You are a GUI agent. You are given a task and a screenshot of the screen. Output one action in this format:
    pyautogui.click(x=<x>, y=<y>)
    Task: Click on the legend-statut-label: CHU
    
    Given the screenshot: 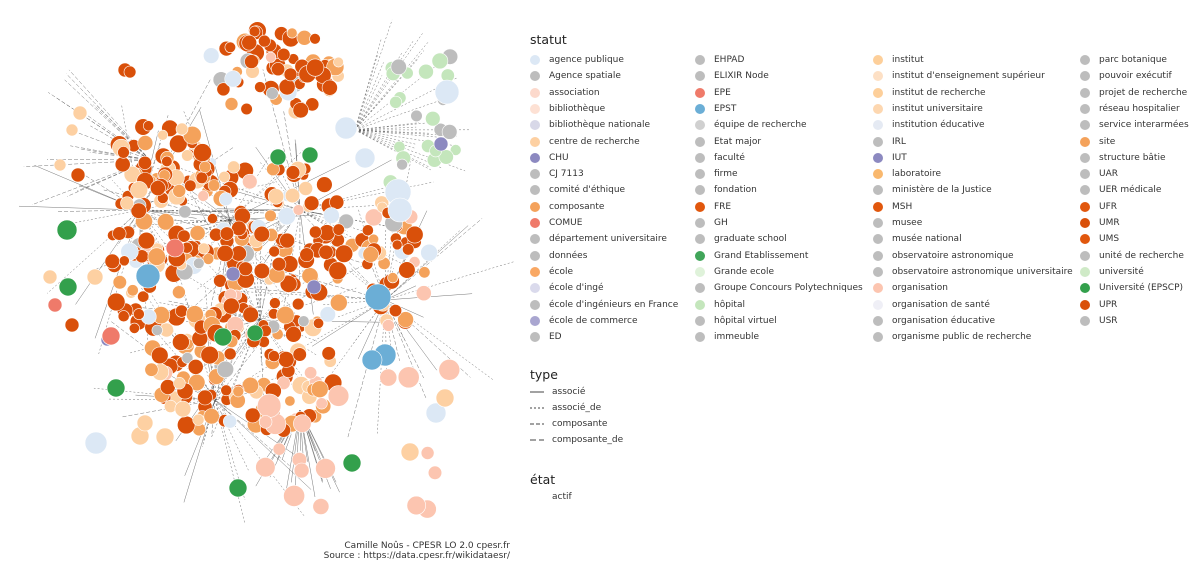 What is the action you would take?
    pyautogui.click(x=559, y=157)
    